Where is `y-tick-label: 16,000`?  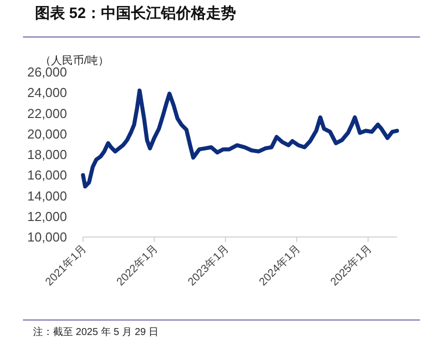 y-tick-label: 16,000 is located at coordinates (47, 175).